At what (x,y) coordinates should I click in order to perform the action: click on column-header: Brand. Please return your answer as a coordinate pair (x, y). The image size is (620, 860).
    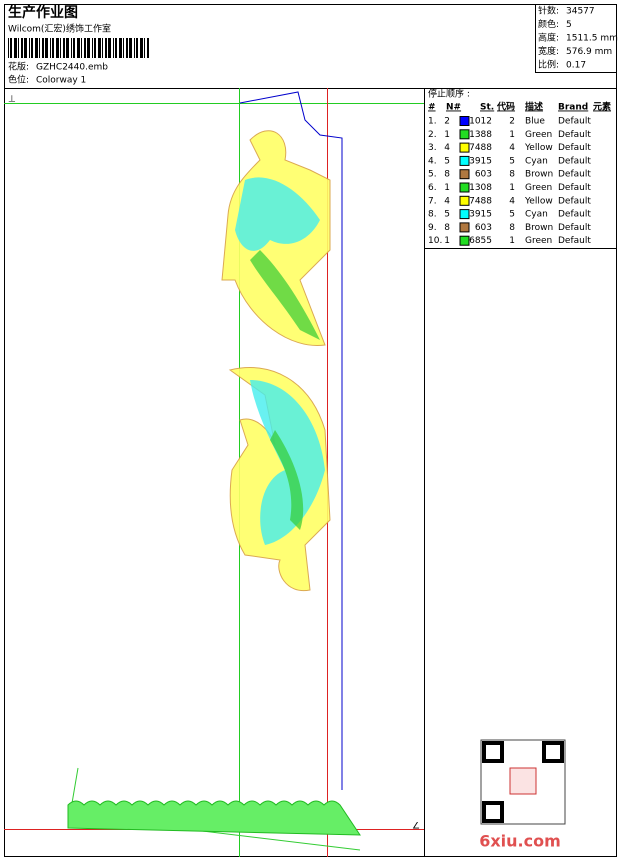
    Looking at the image, I should click on (573, 108).